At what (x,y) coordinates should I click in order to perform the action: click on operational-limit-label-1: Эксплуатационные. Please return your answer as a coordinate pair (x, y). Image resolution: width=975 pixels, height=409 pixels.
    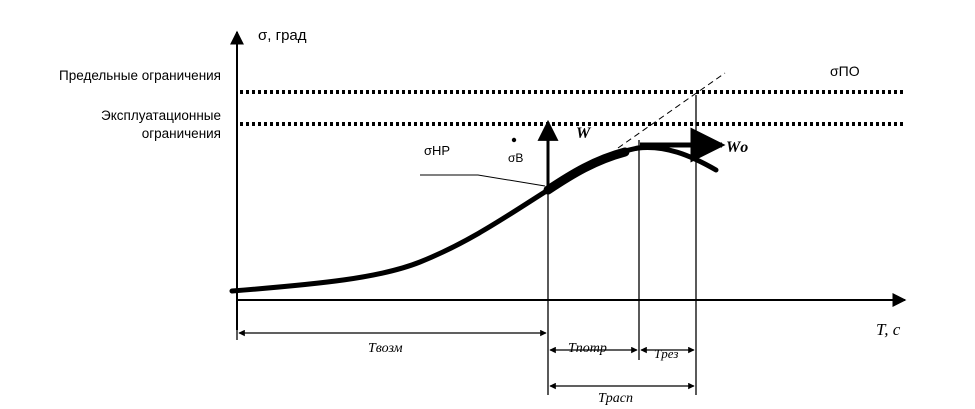
    Looking at the image, I should click on (161, 115).